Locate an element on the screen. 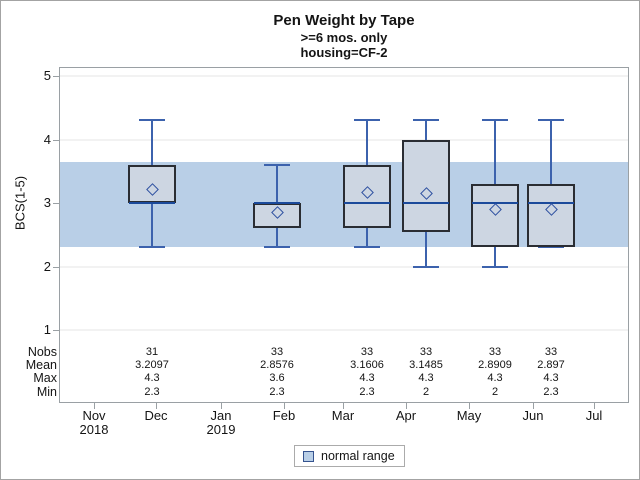 The height and width of the screenshot is (480, 640). stats-value-jun-mean: 2.897 is located at coordinates (551, 365).